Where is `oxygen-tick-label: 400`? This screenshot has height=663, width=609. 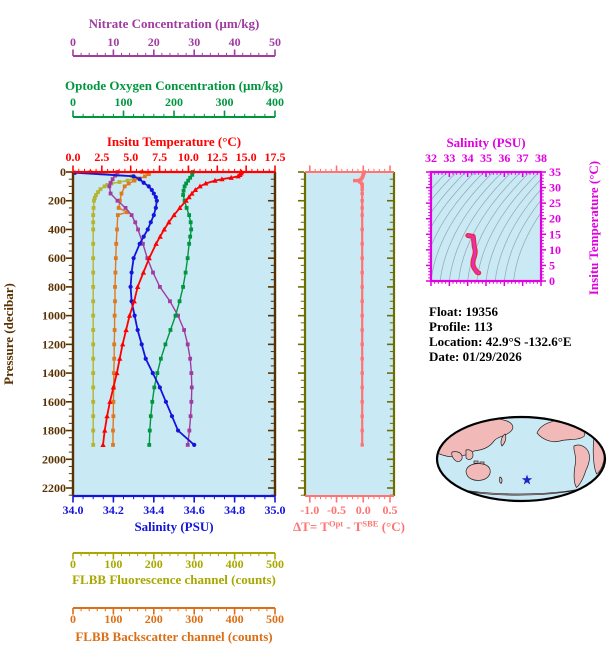 oxygen-tick-label: 400 is located at coordinates (275, 102).